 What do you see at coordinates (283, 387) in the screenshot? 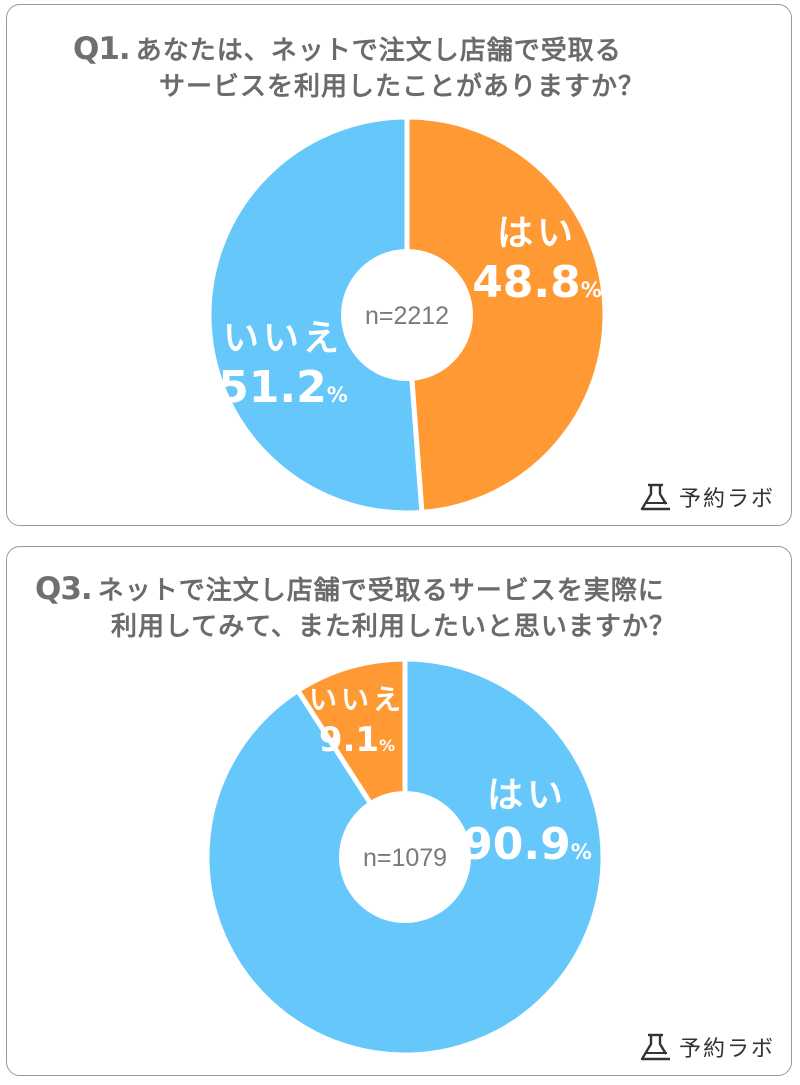
I see `slice-value-label: 51.2%` at bounding box center [283, 387].